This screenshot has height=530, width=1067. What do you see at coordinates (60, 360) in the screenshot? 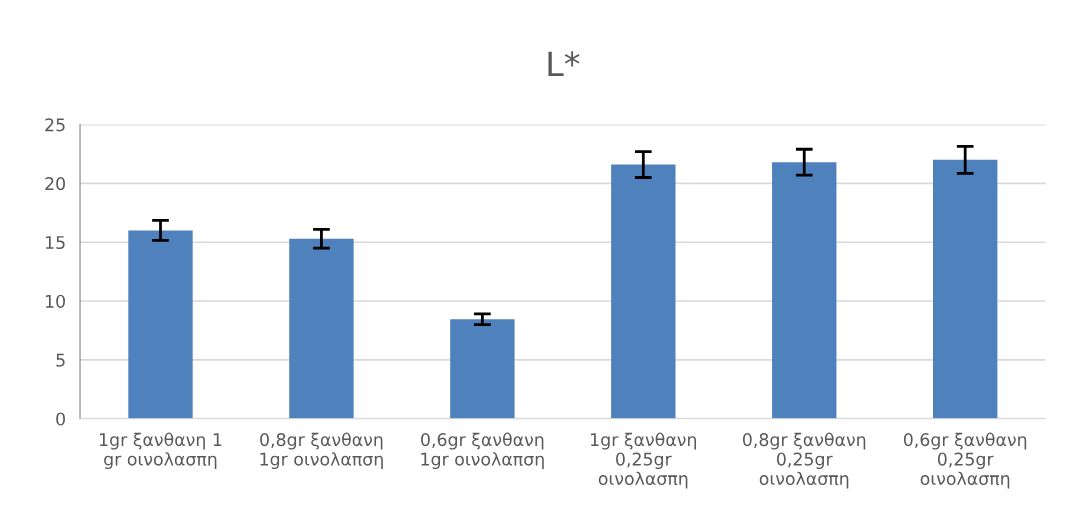
I see `y-tick-label: 5` at bounding box center [60, 360].